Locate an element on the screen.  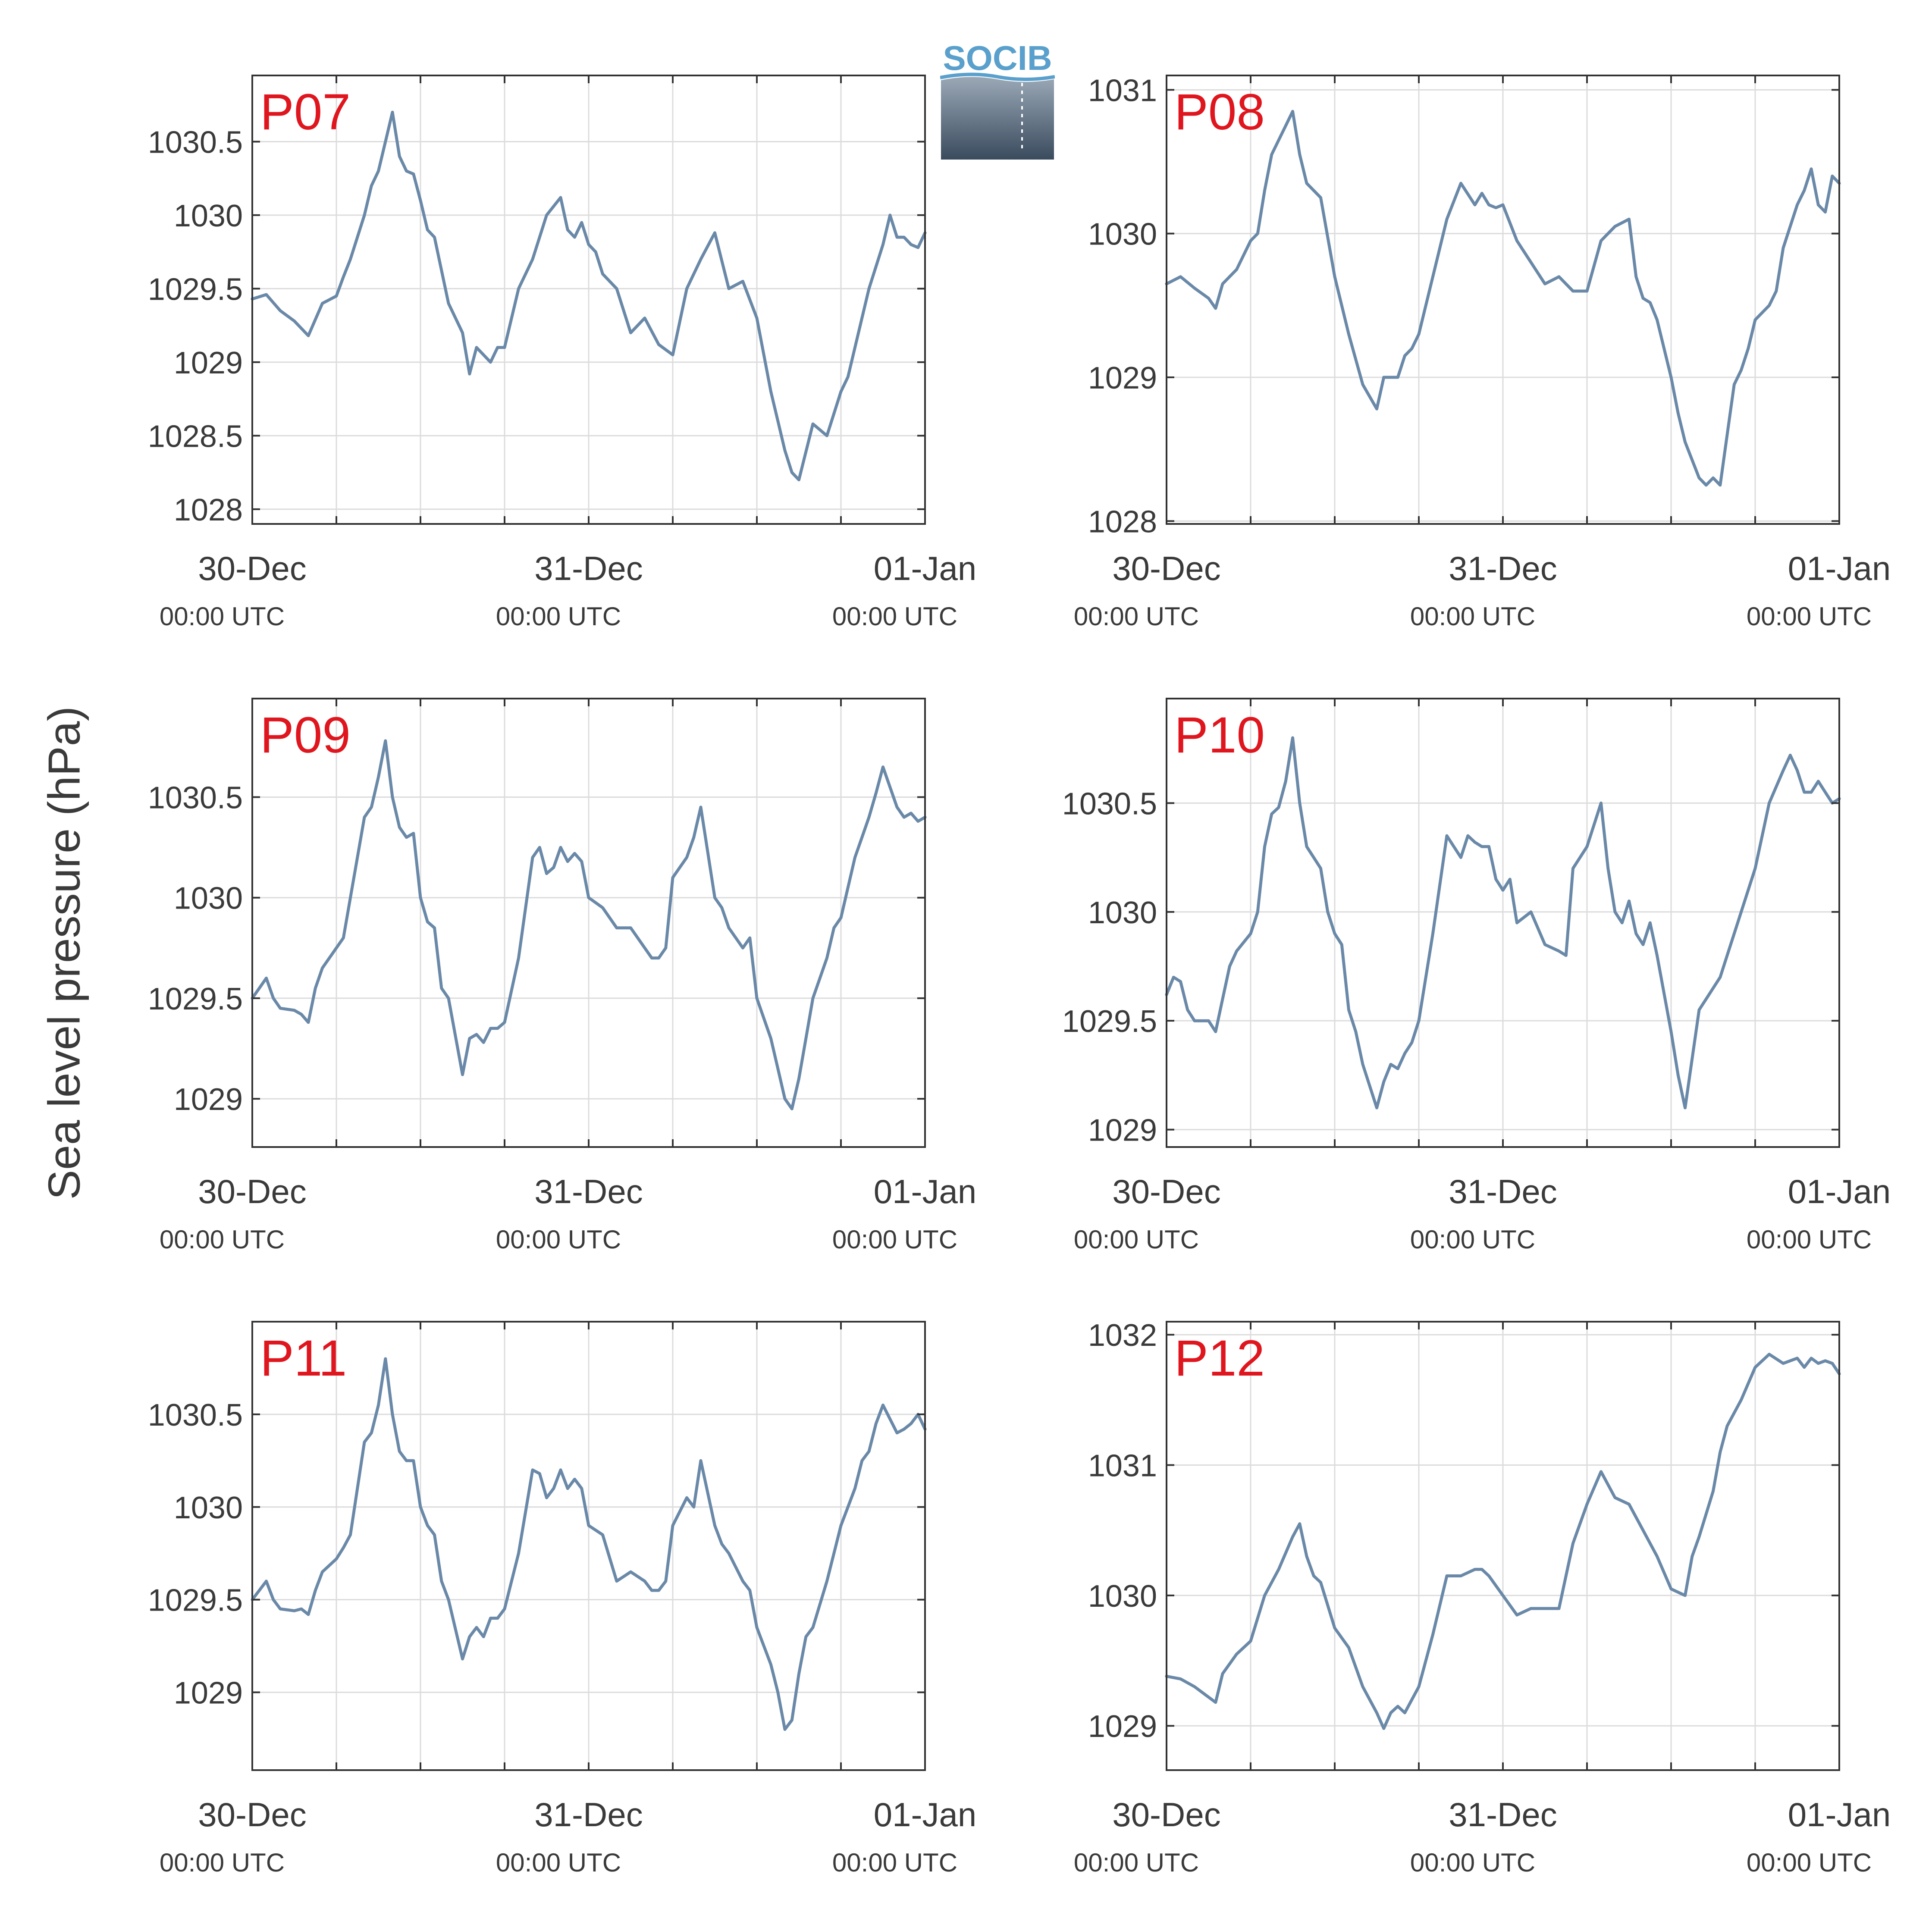
y-tick-label: 1028.5 is located at coordinates (196, 436).